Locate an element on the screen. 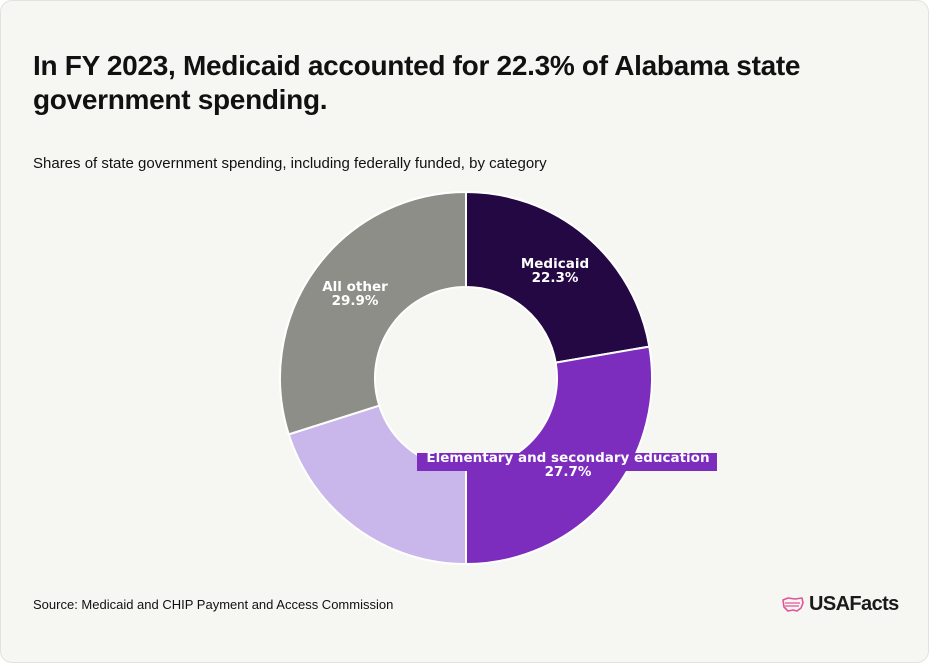 Image resolution: width=929 pixels, height=663 pixels. slice-label-medicaid: Medicaid 22.3% is located at coordinates (555, 271).